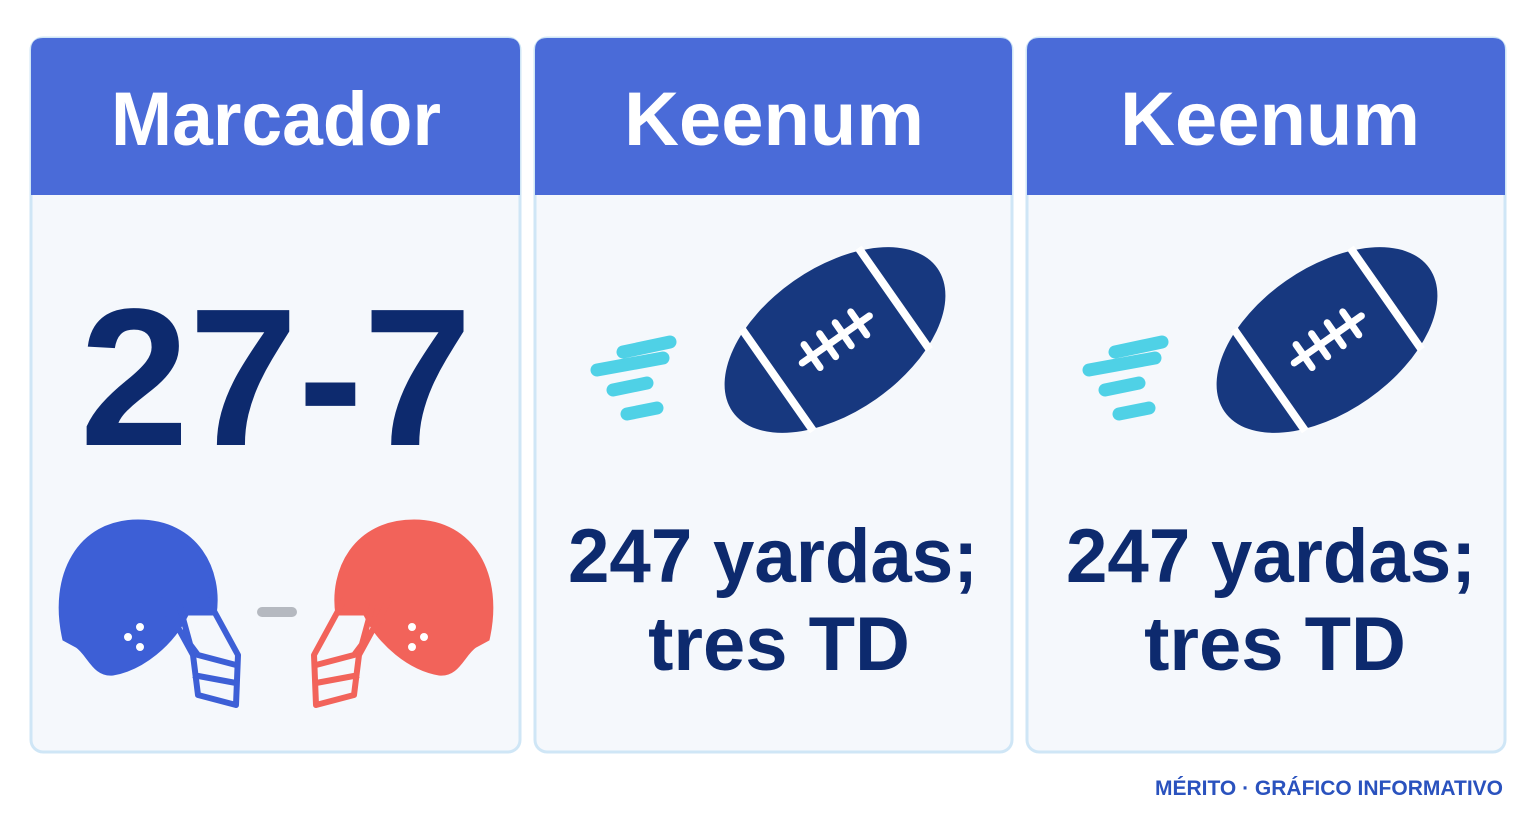 This screenshot has width=1536, height=833. Describe the element at coordinates (1329, 788) in the screenshot. I see `footer: MÉRITO · GRÁFICO INFORMATIVO` at that location.